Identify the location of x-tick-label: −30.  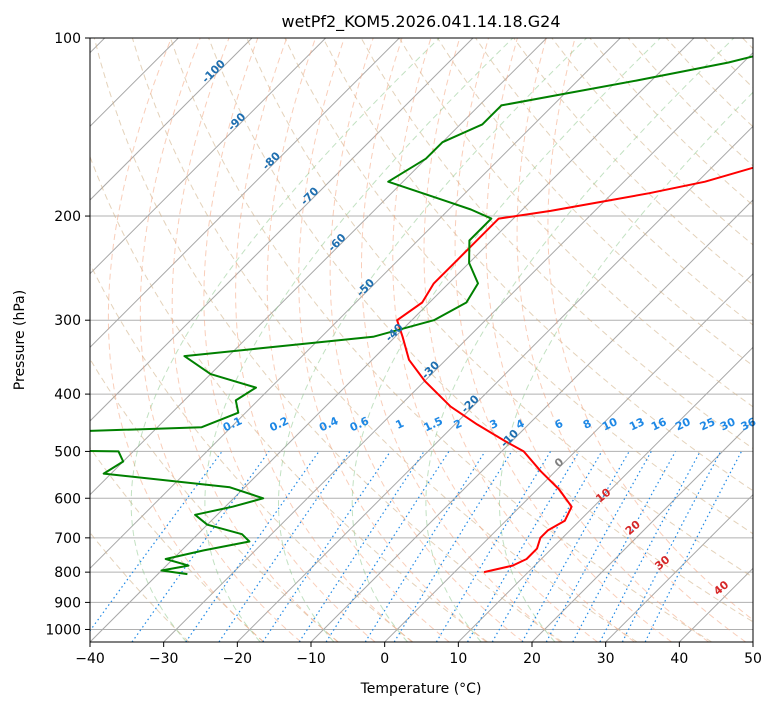
(164, 659).